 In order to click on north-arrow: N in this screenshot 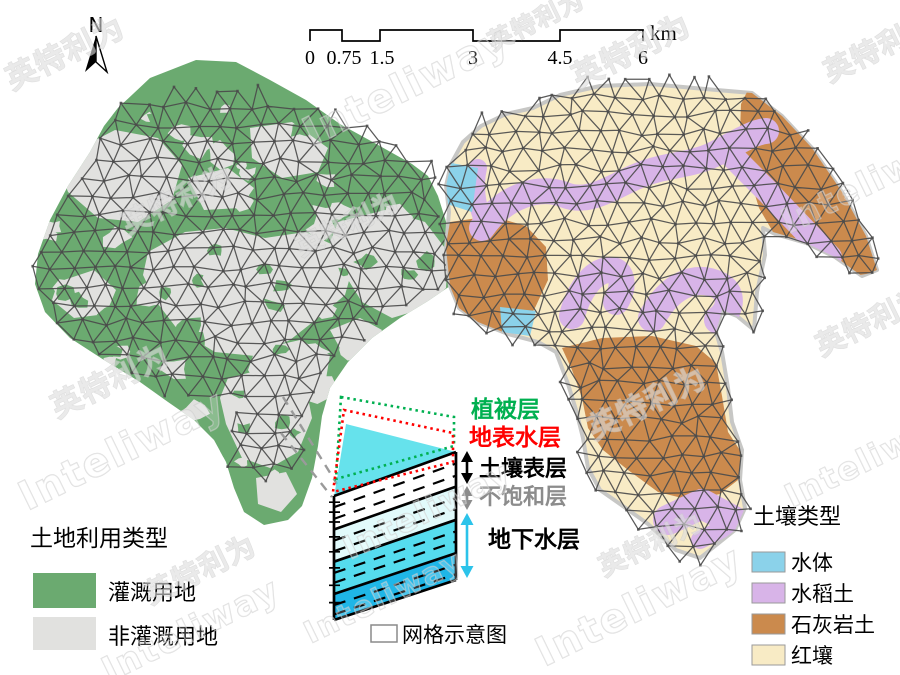, I will do `click(97, 44)`.